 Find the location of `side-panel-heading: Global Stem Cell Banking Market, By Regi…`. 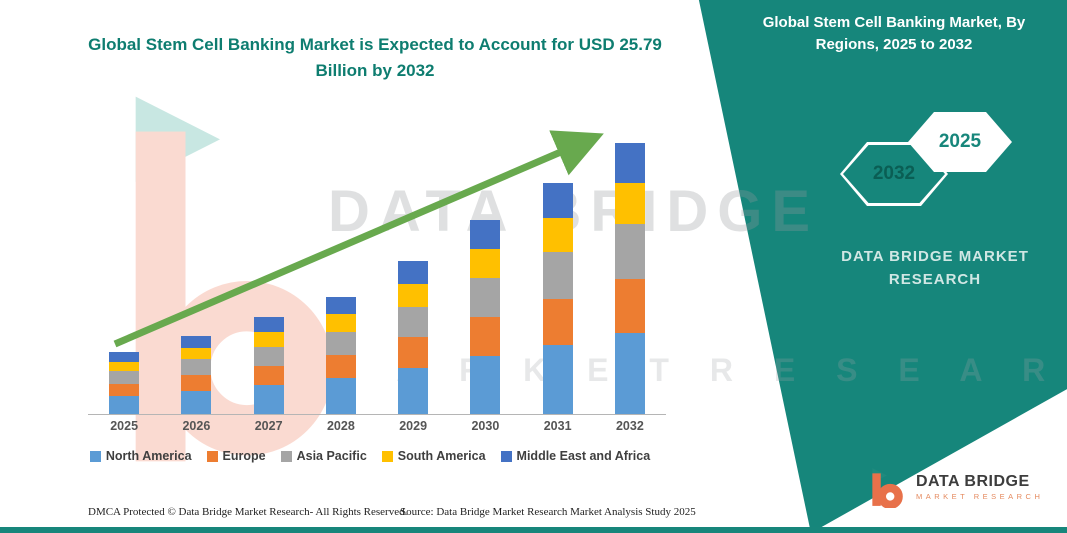

side-panel-heading: Global Stem Cell Banking Market, By Regi… is located at coordinates (894, 33).